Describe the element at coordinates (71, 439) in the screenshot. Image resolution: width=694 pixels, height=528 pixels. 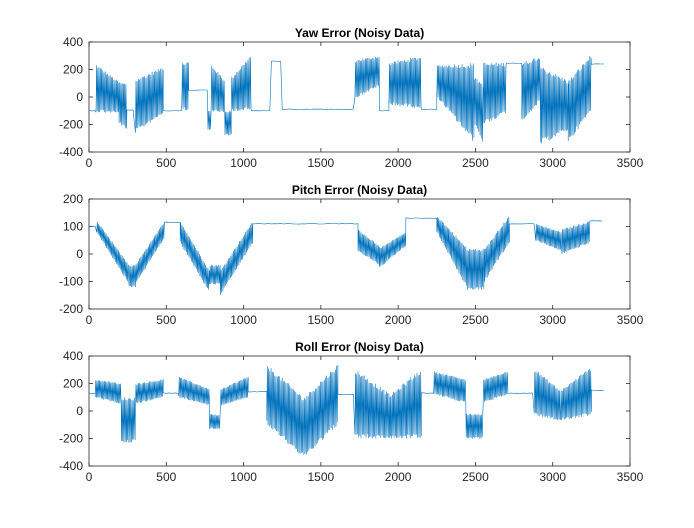
I see `y-tick-label-2-1: -200` at that location.